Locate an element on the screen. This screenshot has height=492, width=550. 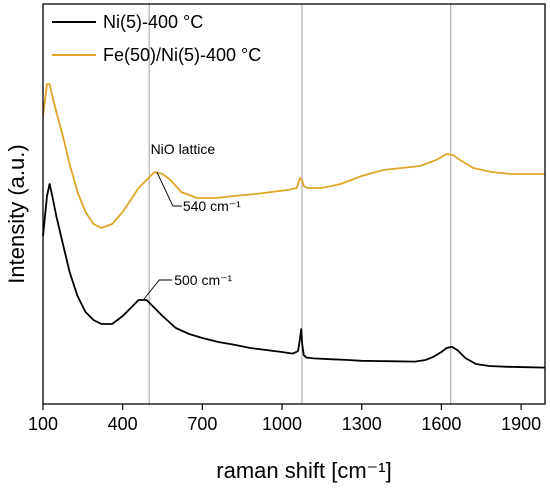
x-tick-label-700: 700 is located at coordinates (202, 424).